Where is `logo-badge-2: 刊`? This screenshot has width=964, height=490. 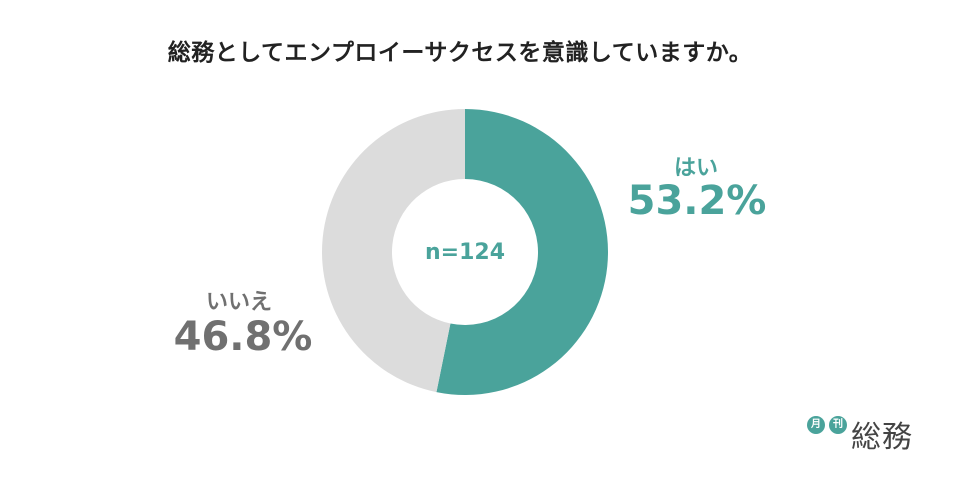 logo-badge-2: 刊 is located at coordinates (838, 425).